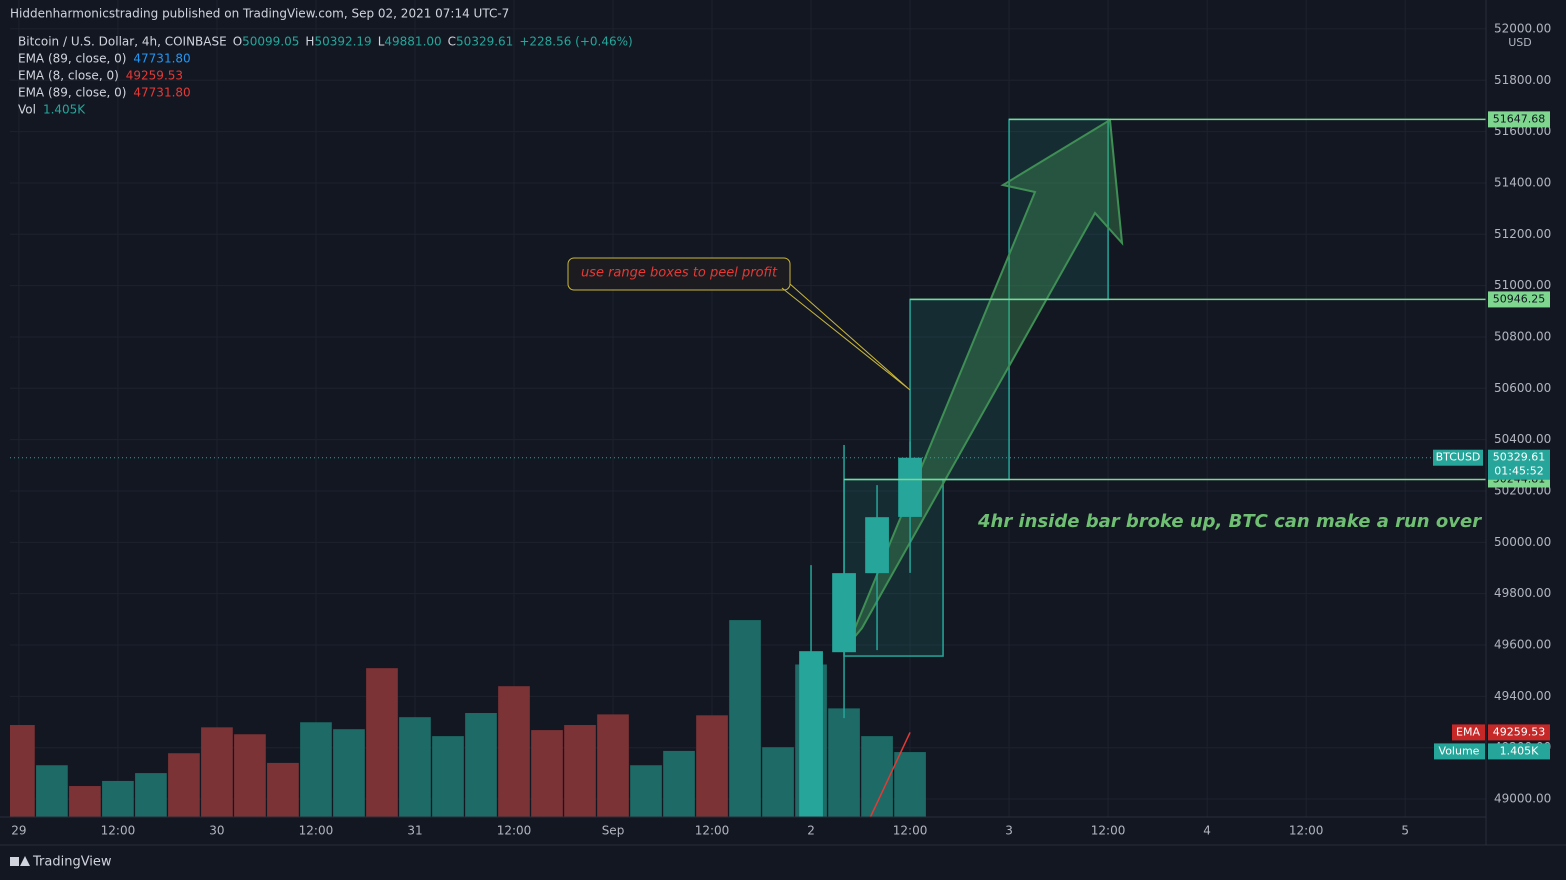 The width and height of the screenshot is (1566, 880). I want to click on legend-key: O, so click(237, 42).